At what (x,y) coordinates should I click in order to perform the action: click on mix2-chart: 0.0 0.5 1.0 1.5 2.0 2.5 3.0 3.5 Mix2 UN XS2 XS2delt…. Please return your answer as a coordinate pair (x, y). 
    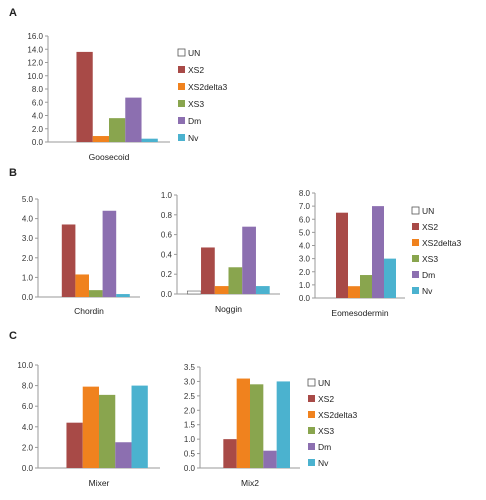
    Looking at the image, I should click on (271, 425).